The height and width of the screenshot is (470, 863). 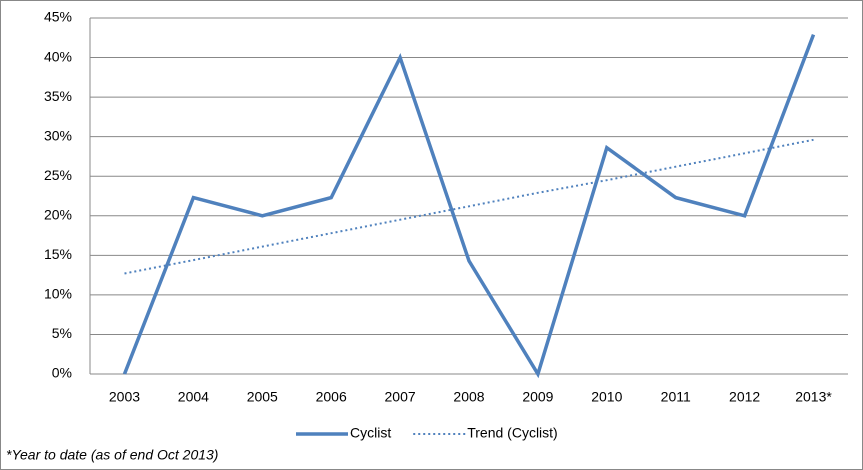 I want to click on x-tick-label: 2009, so click(x=537, y=397).